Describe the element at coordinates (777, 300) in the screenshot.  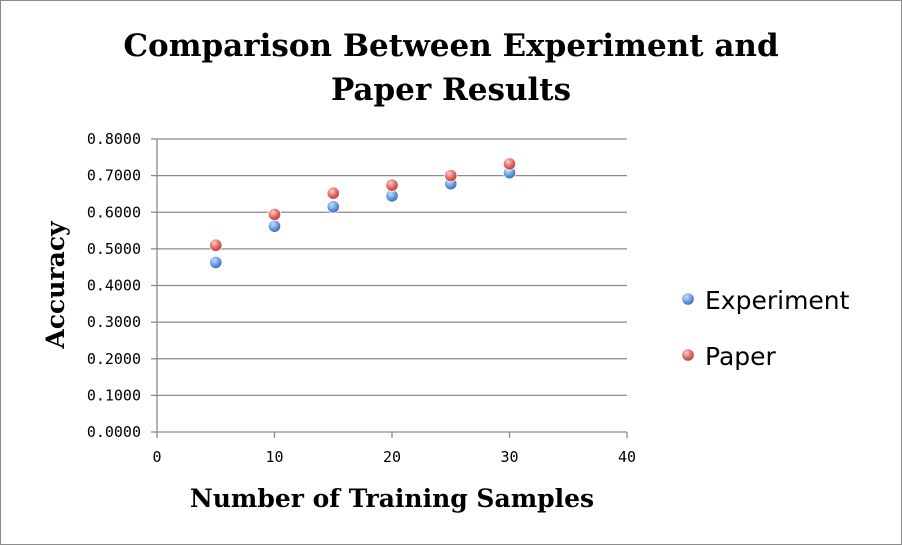
I see `legend-label-experiment: Experiment` at that location.